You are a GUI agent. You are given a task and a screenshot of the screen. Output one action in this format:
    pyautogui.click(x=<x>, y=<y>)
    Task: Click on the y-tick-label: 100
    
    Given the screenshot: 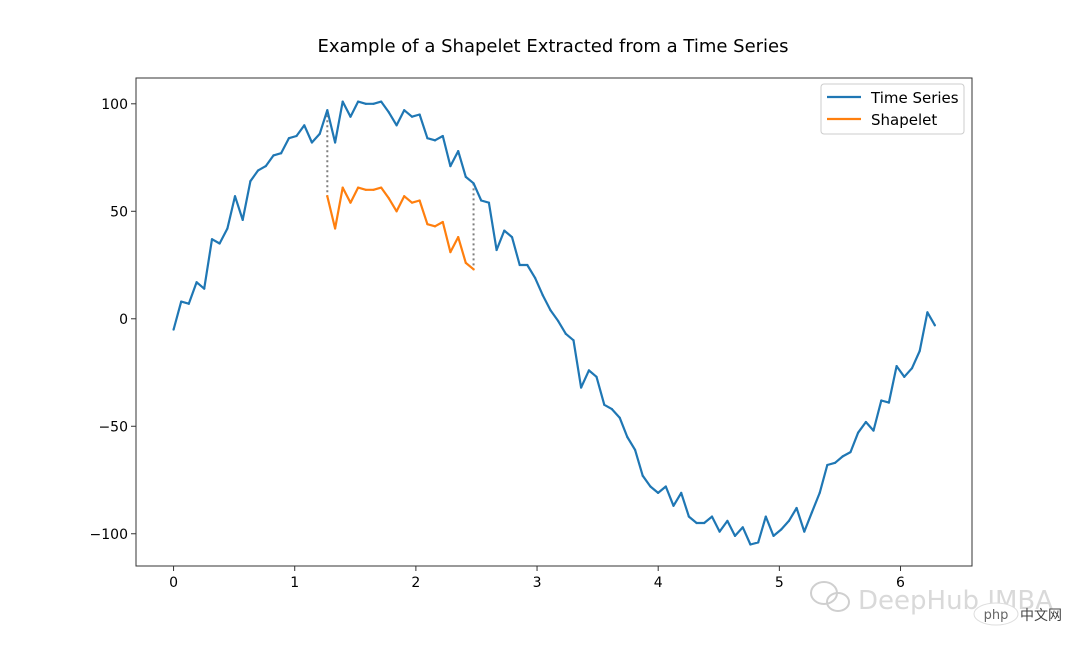 What is the action you would take?
    pyautogui.click(x=114, y=105)
    